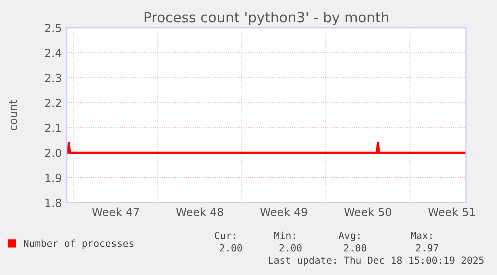 The image size is (497, 275). Describe the element at coordinates (349, 237) in the screenshot. I see `text: Avg:` at that location.